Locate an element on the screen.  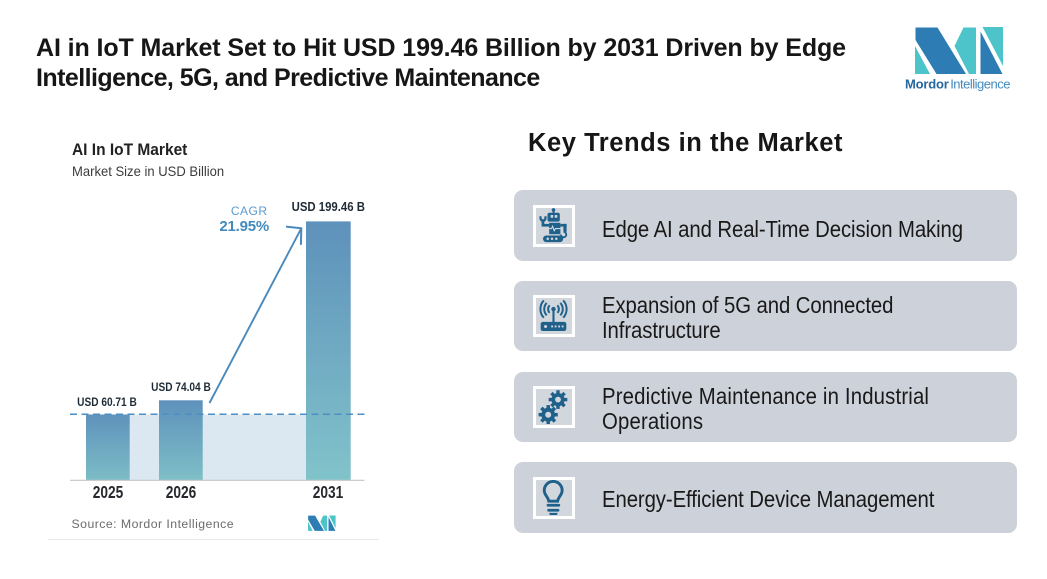
svg-text: Intelligence is located at coordinates (980, 83).